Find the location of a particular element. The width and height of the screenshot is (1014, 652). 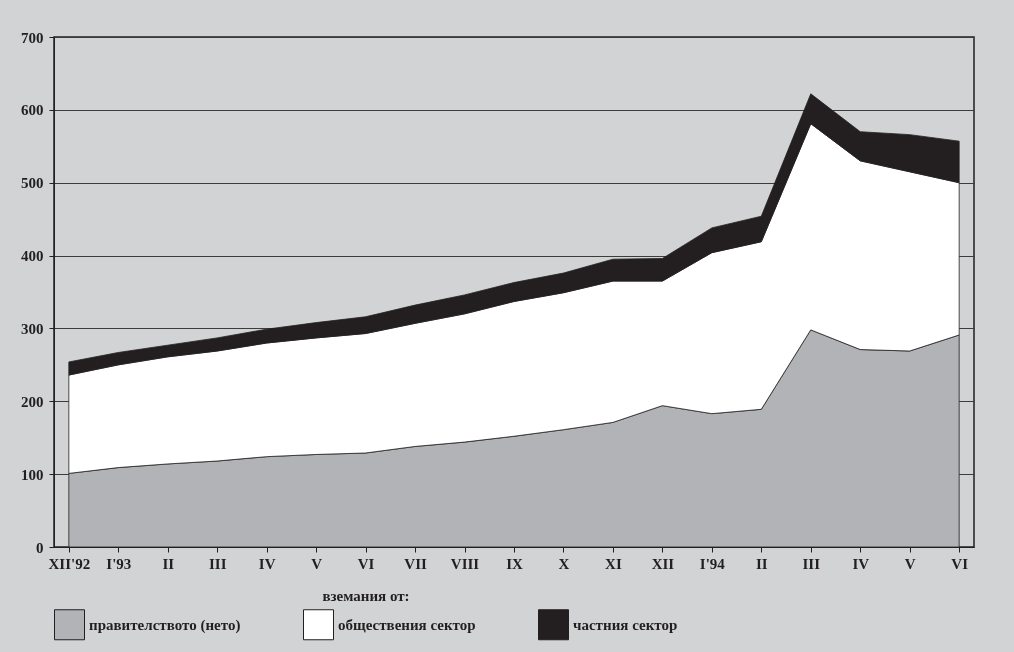

x-tick-label: XII is located at coordinates (663, 563).